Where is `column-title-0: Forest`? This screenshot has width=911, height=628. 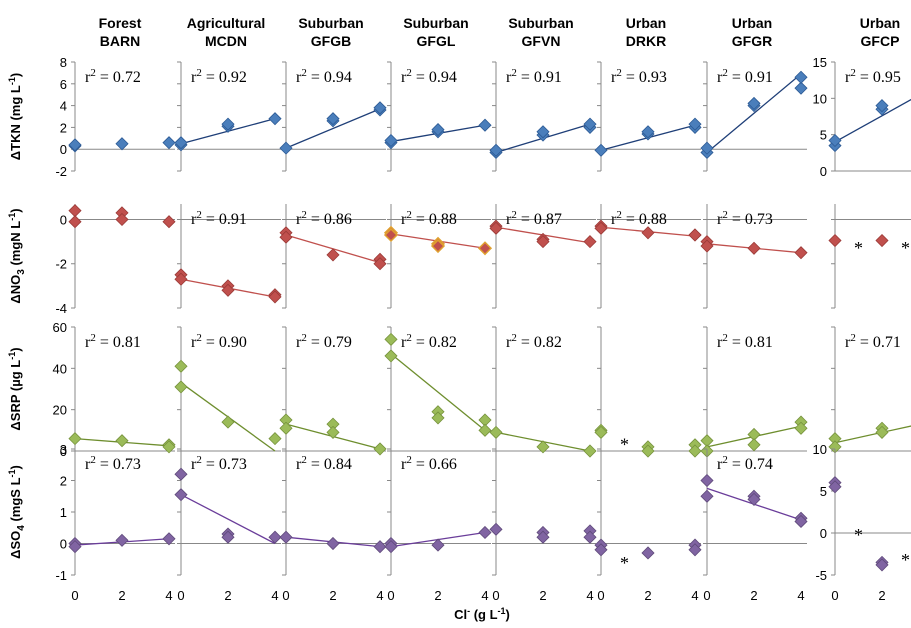 column-title-0: Forest is located at coordinates (120, 23).